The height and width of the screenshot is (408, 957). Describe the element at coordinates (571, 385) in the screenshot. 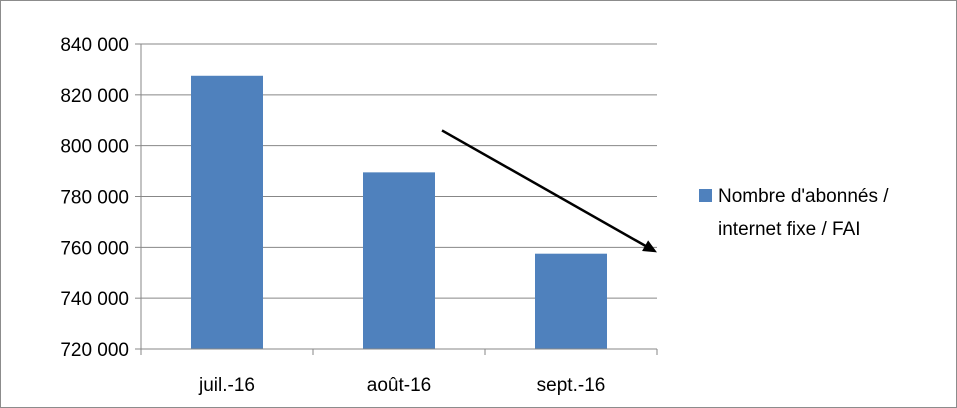

I see `x-tick-label: sept.-16` at that location.